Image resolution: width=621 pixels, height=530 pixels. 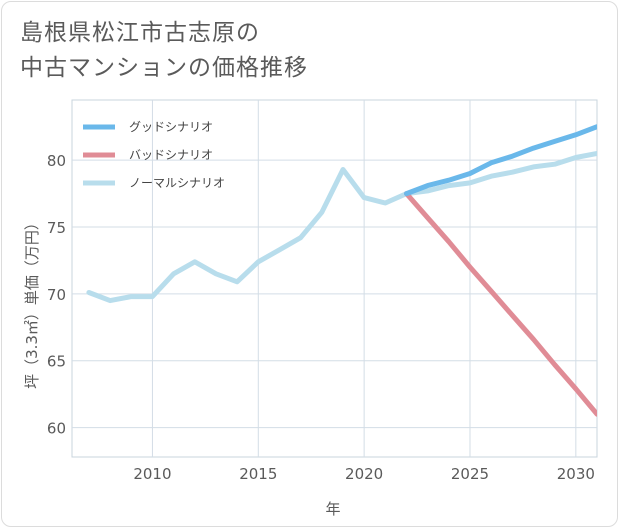 What do you see at coordinates (164, 51) in the screenshot?
I see `chart-title: 島根県松江市古志原の 中古マンションの価格推移` at bounding box center [164, 51].